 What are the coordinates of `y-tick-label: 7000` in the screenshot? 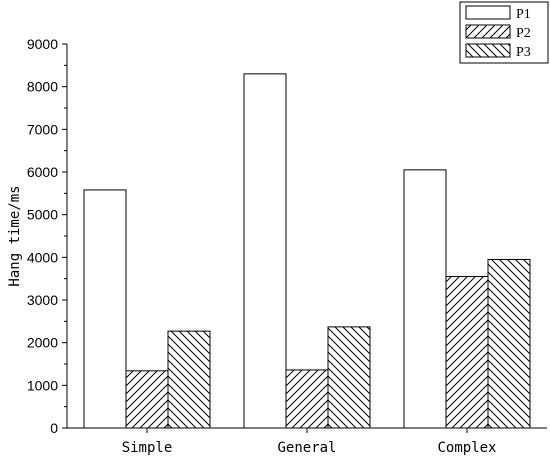 It's located at (42, 129).